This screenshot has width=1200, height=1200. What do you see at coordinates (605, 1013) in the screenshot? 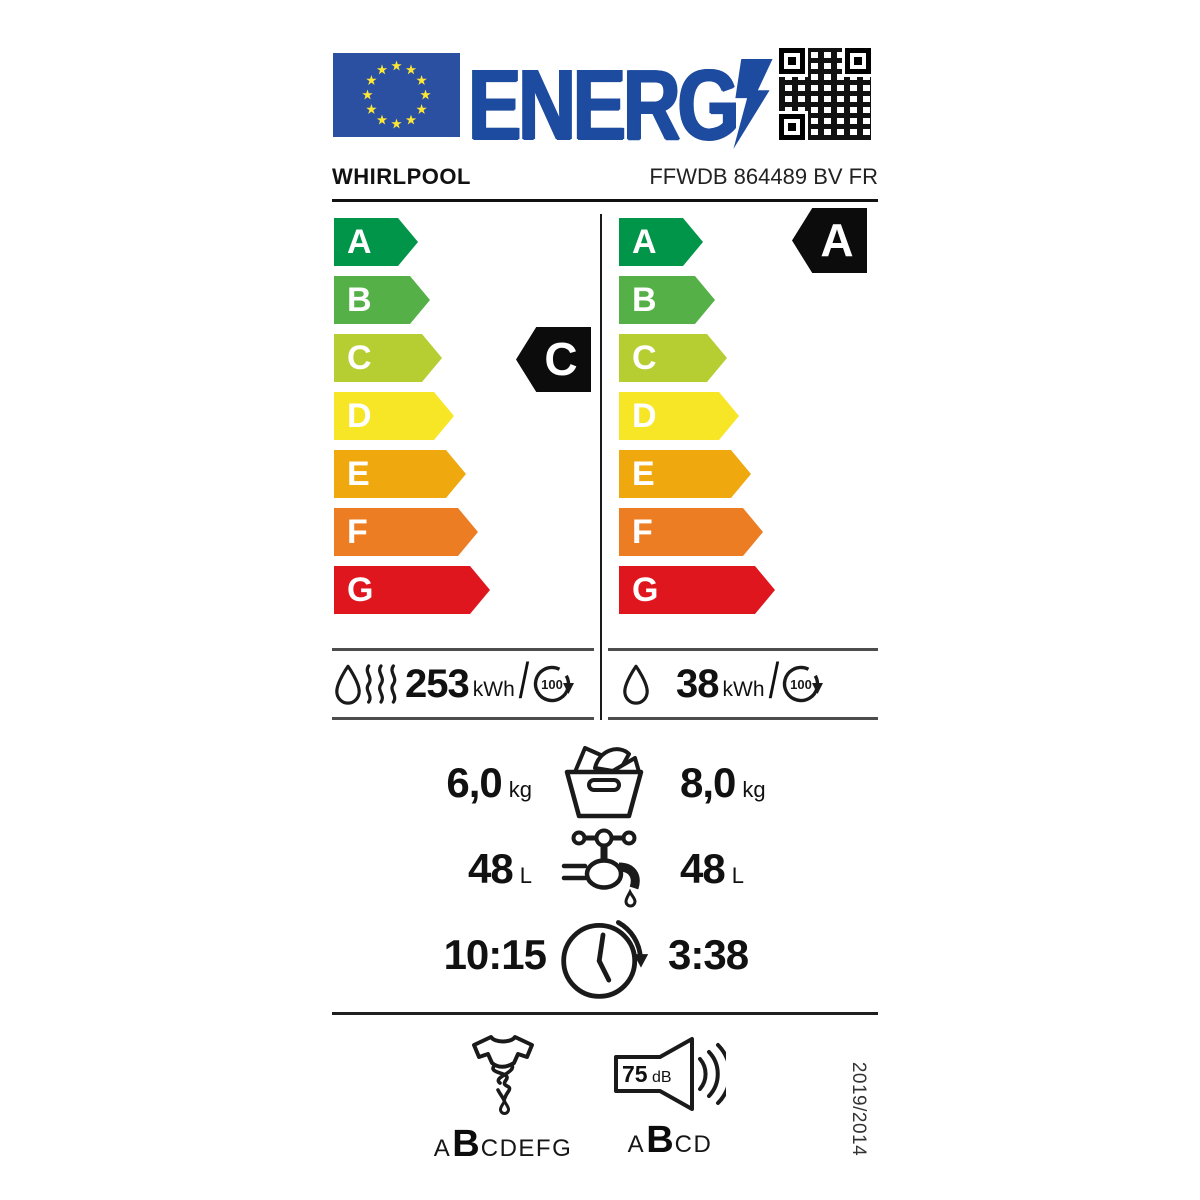
I see `section-divider` at bounding box center [605, 1013].